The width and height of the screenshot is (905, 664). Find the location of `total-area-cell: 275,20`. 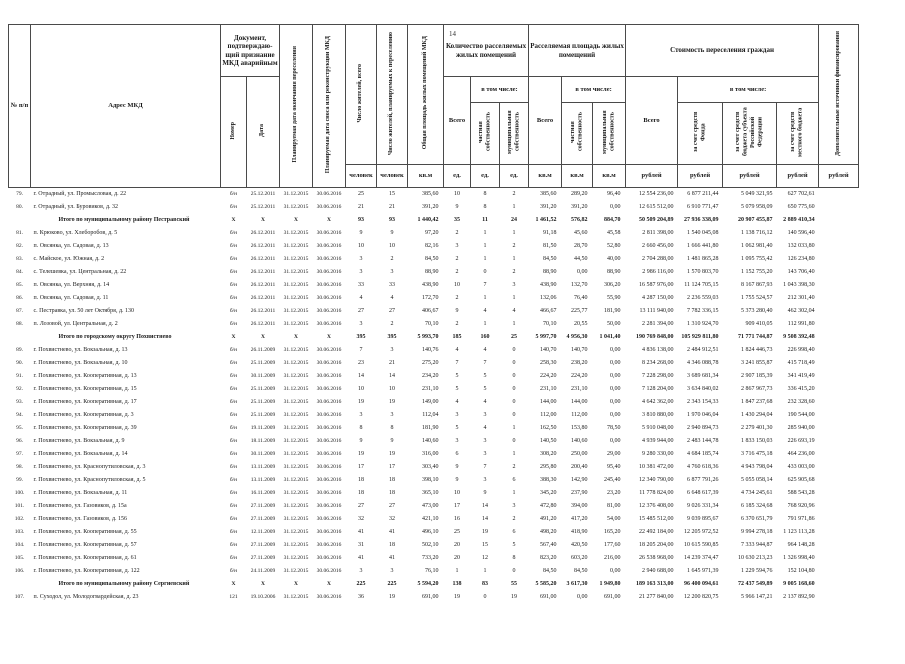

total-area-cell: 275,20 is located at coordinates (430, 363).